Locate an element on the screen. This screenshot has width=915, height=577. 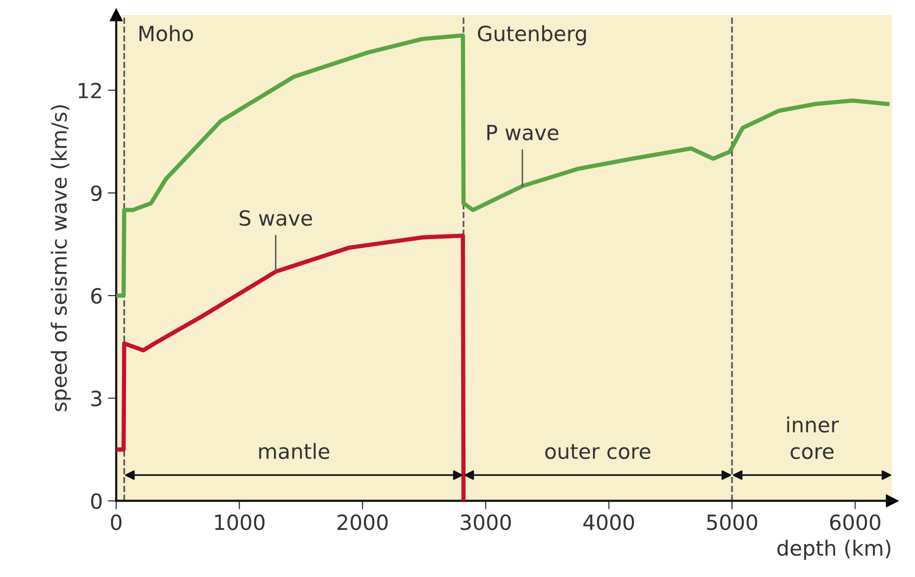
x-tick-label: 0 is located at coordinates (116, 522).